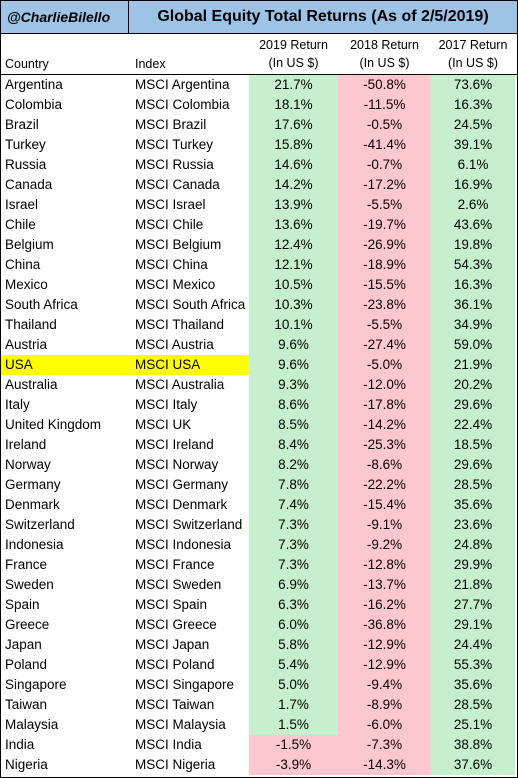 The width and height of the screenshot is (518, 778). Describe the element at coordinates (26, 344) in the screenshot. I see `cell-country: Austria` at that location.